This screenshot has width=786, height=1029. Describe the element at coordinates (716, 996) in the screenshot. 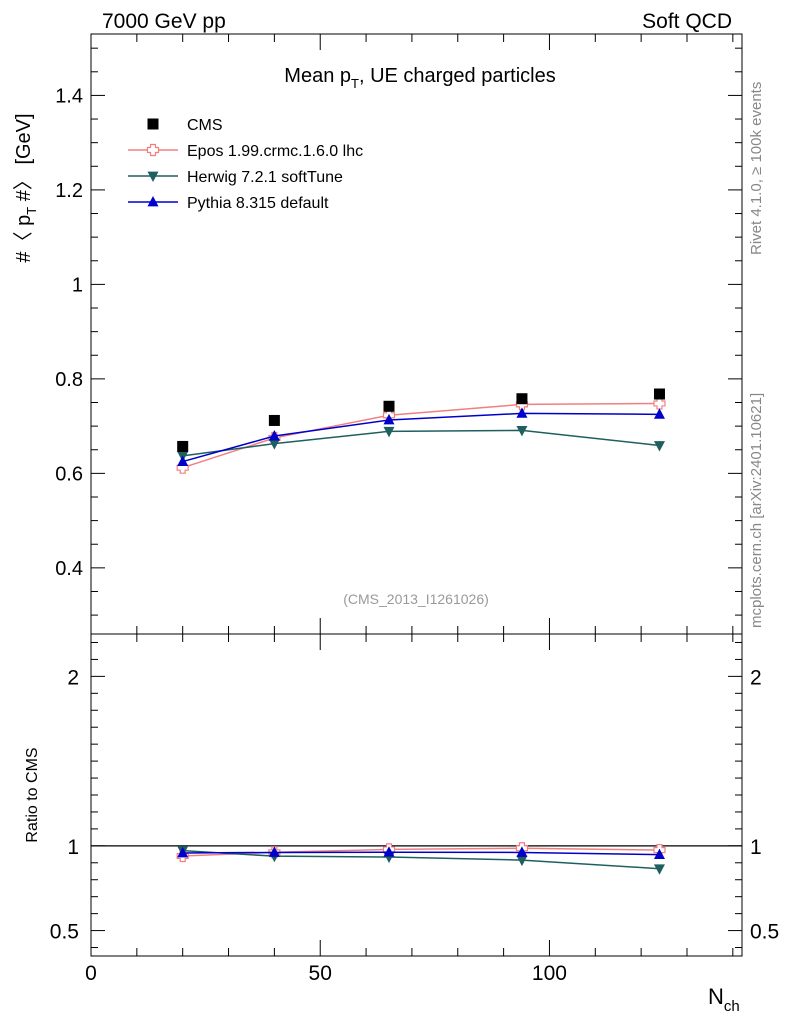

I see `xlabel-main: N` at that location.